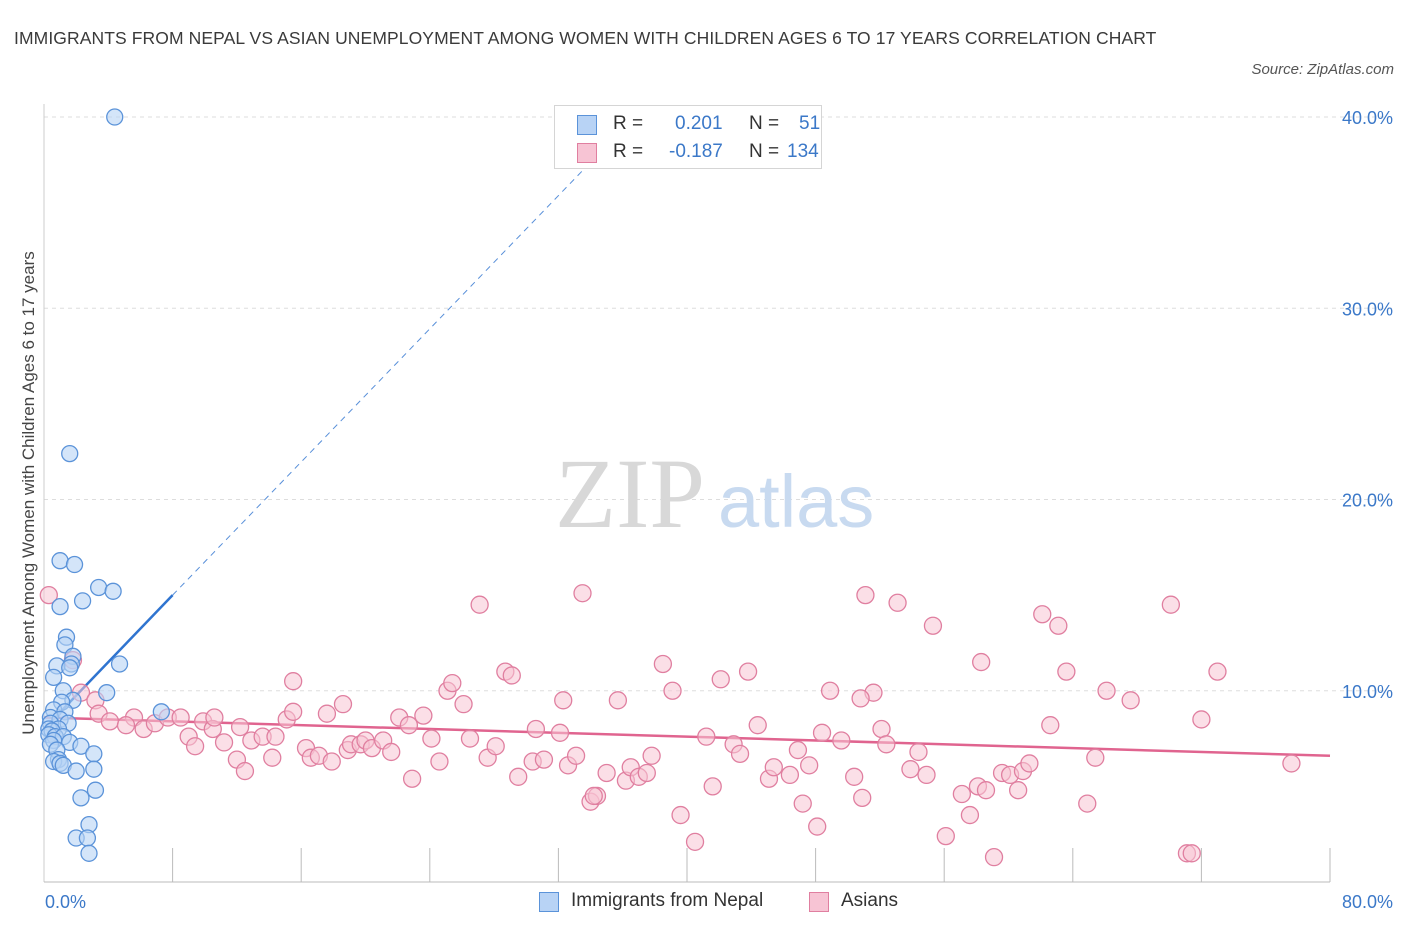  Describe the element at coordinates (696, 151) in the screenshot. I see `legend-r-value: -0.187` at that location.